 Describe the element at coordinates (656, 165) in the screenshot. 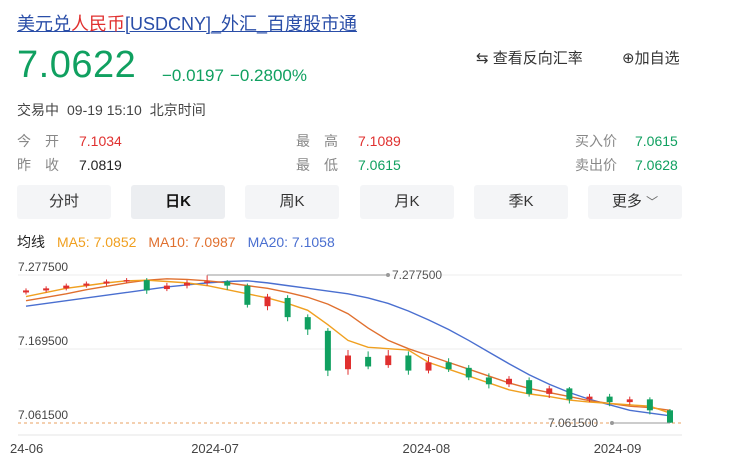

I see `ask-value: 7.0628` at that location.